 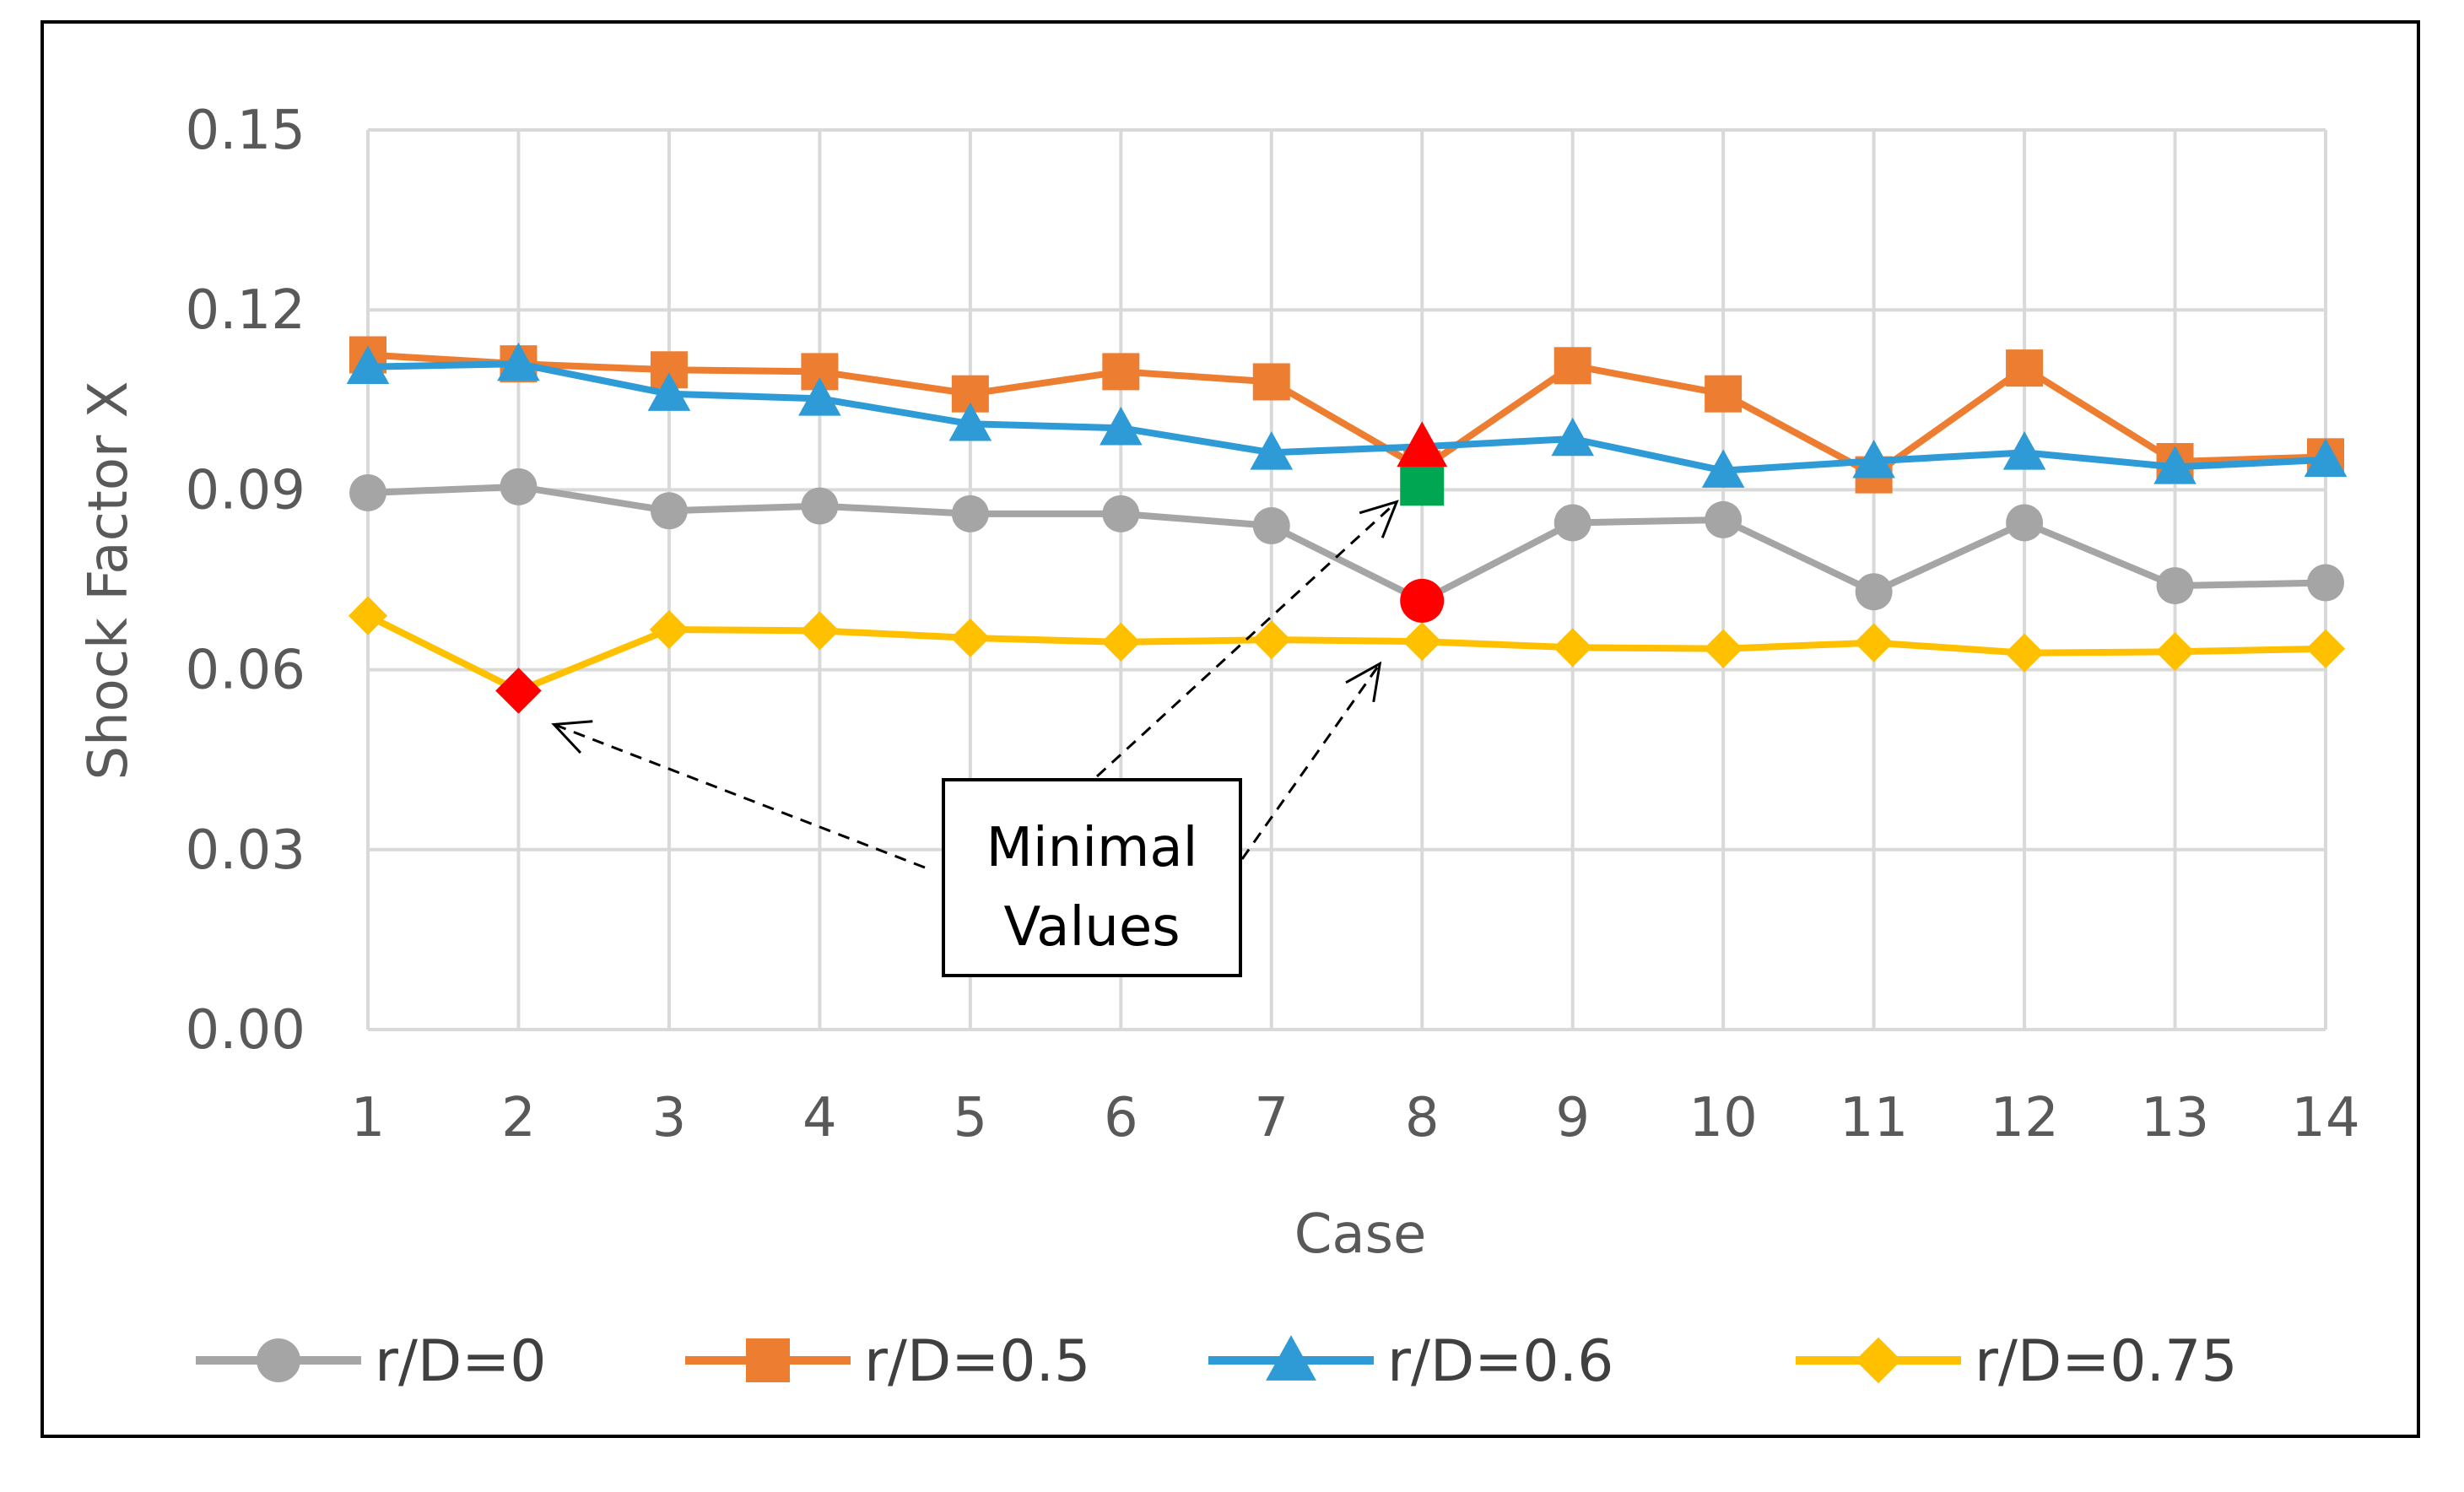 I want to click on y-tick-label: 0.12, so click(x=246, y=310).